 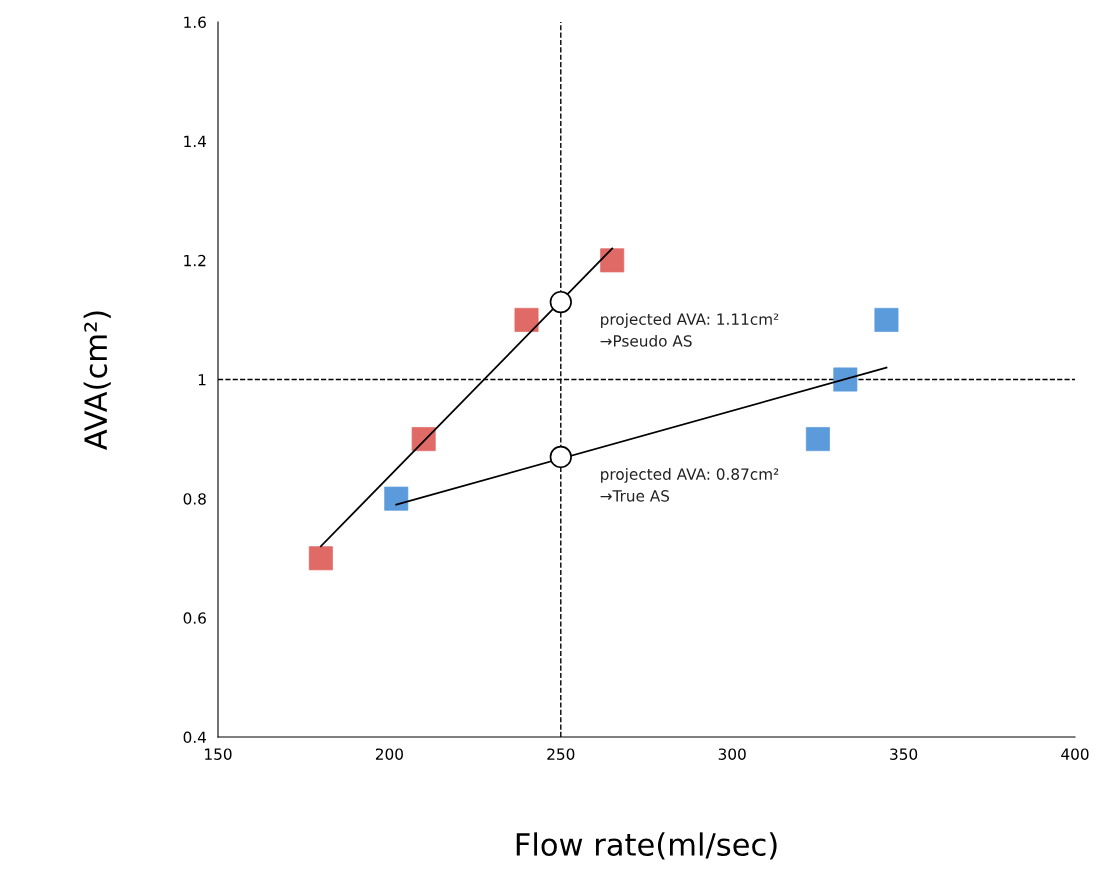 I want to click on y-axis-title: AVA(cm²), so click(x=97, y=380).